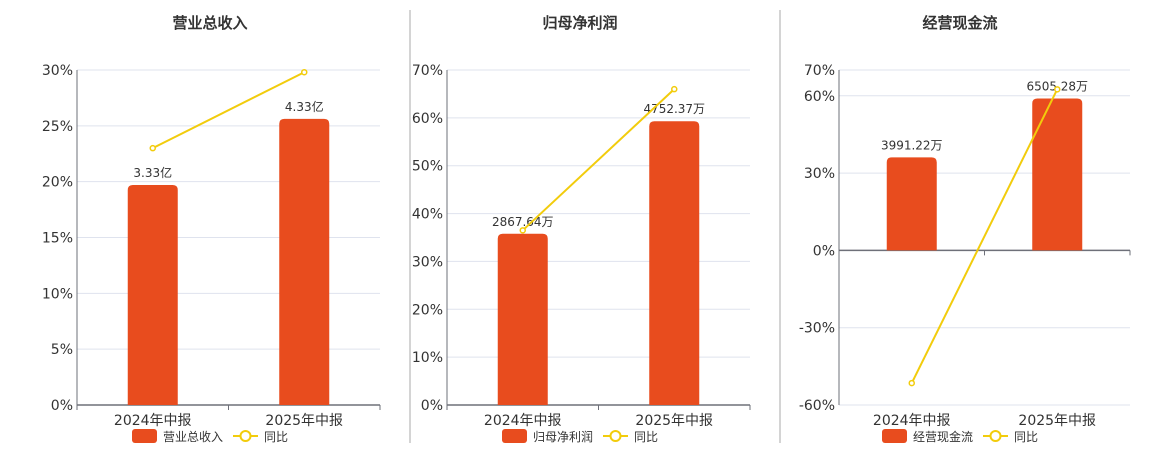 The image size is (1160, 450). What do you see at coordinates (57, 239) in the screenshot?
I see `y-tick-label: 15%` at bounding box center [57, 239].